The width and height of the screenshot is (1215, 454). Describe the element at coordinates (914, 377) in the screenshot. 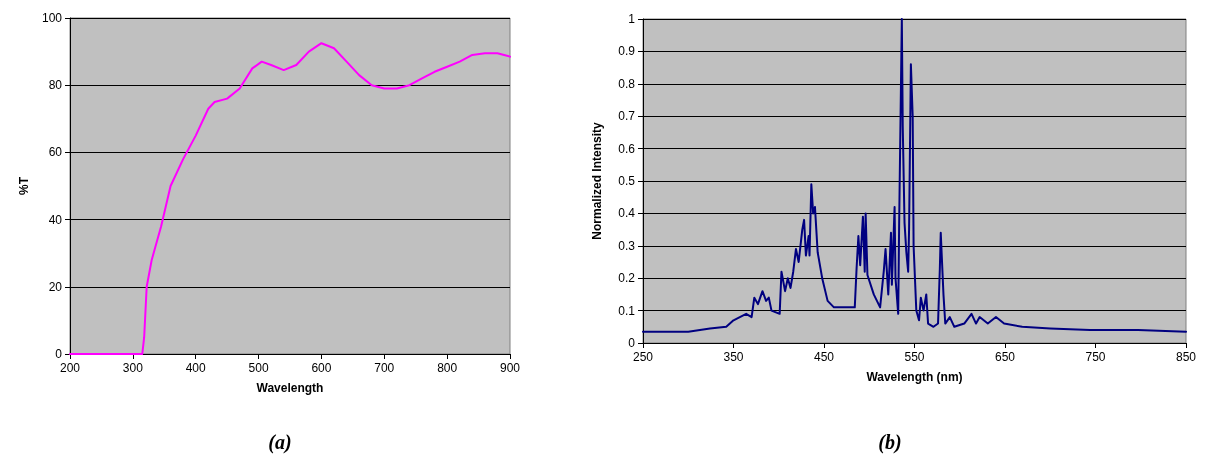

I see `x-axis-title: Wavelength (nm)` at that location.